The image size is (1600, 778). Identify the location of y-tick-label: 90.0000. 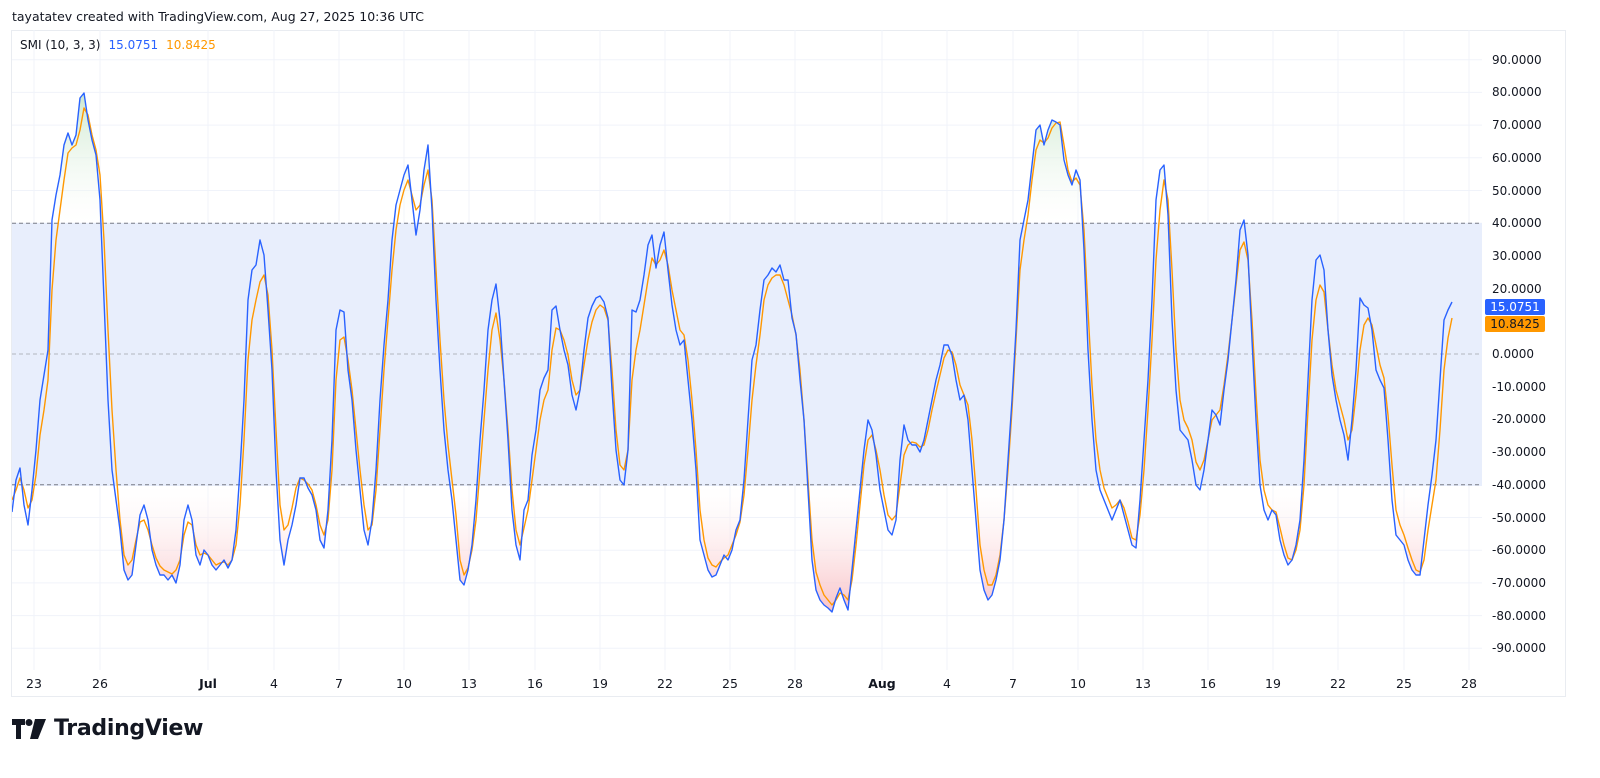
(1517, 59).